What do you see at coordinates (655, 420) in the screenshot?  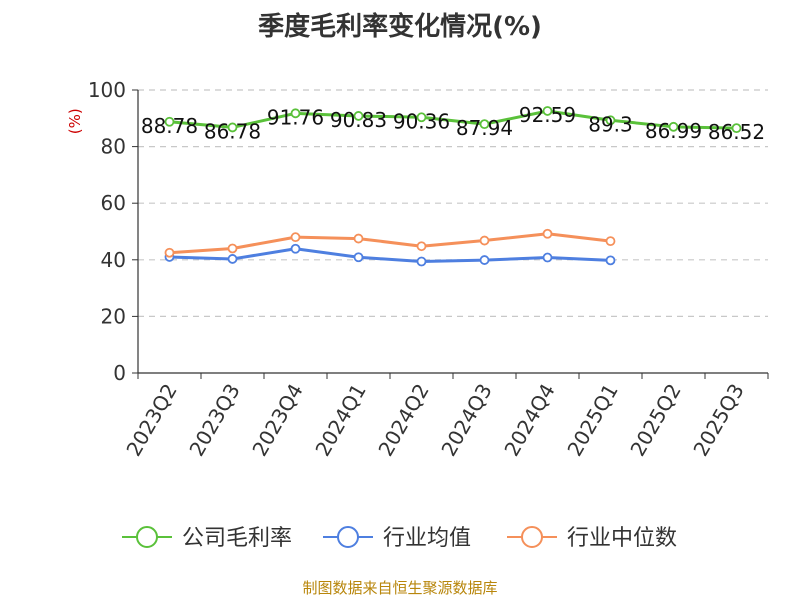 I see `x-tick-label: 2025Q2` at bounding box center [655, 420].